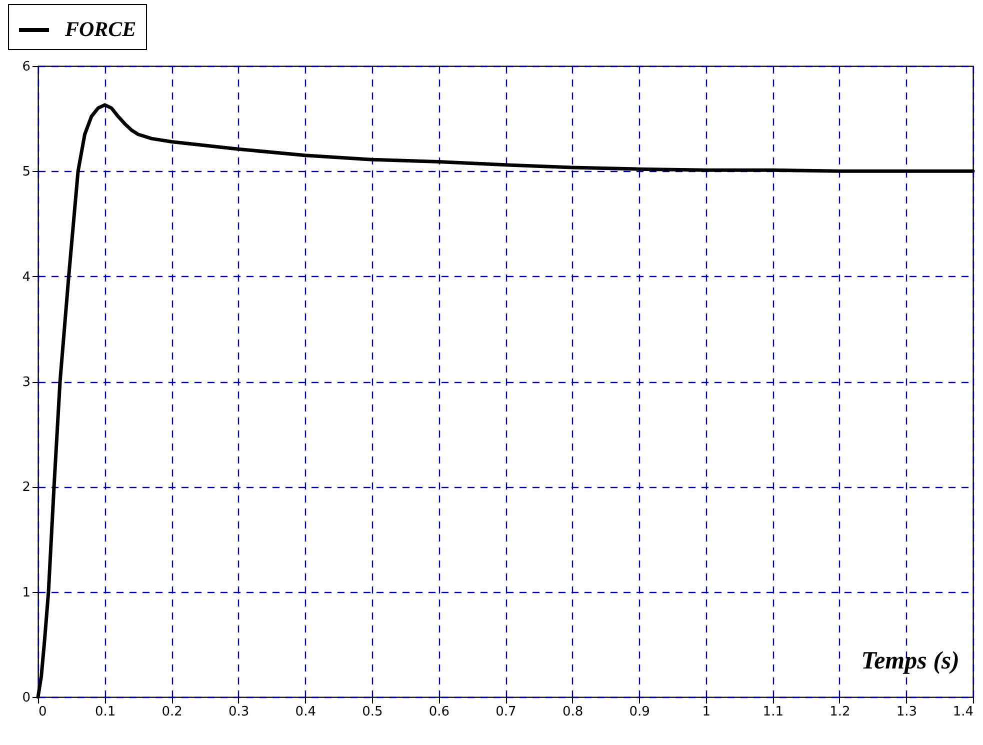 The width and height of the screenshot is (983, 745). What do you see at coordinates (26, 488) in the screenshot?
I see `y-tick-label: 2` at bounding box center [26, 488].